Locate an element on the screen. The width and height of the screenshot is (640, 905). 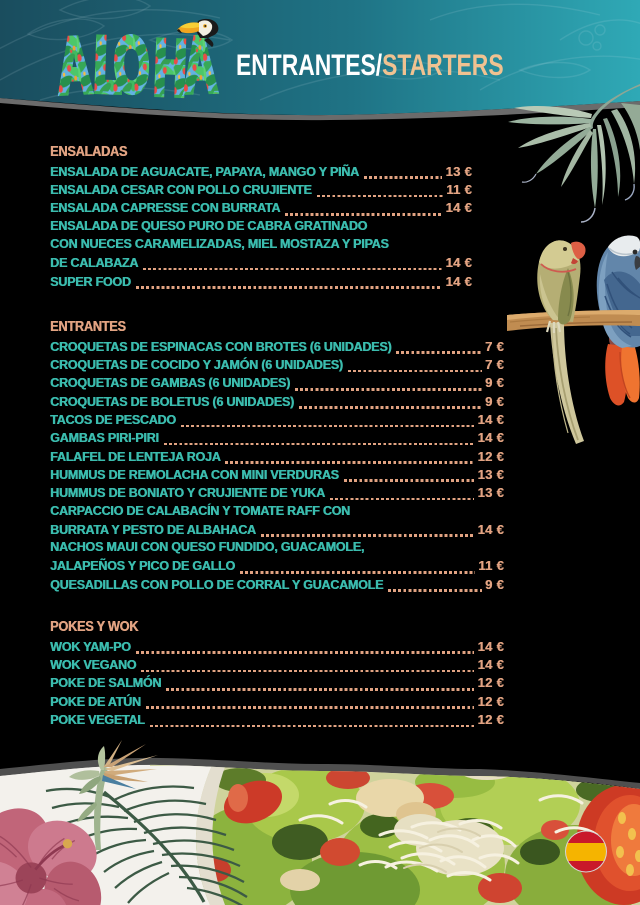
svg-text: A is located at coordinates (74, 63).